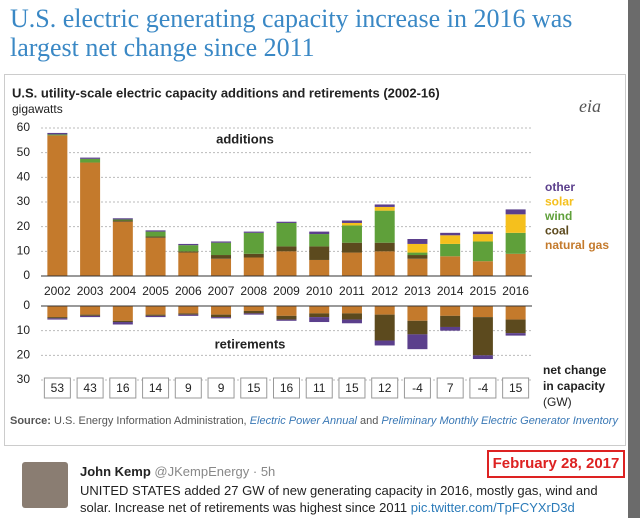 Image resolution: width=640 pixels, height=518 pixels. What do you see at coordinates (556, 464) in the screenshot?
I see `date-stamp: February 28, 2017` at bounding box center [556, 464].